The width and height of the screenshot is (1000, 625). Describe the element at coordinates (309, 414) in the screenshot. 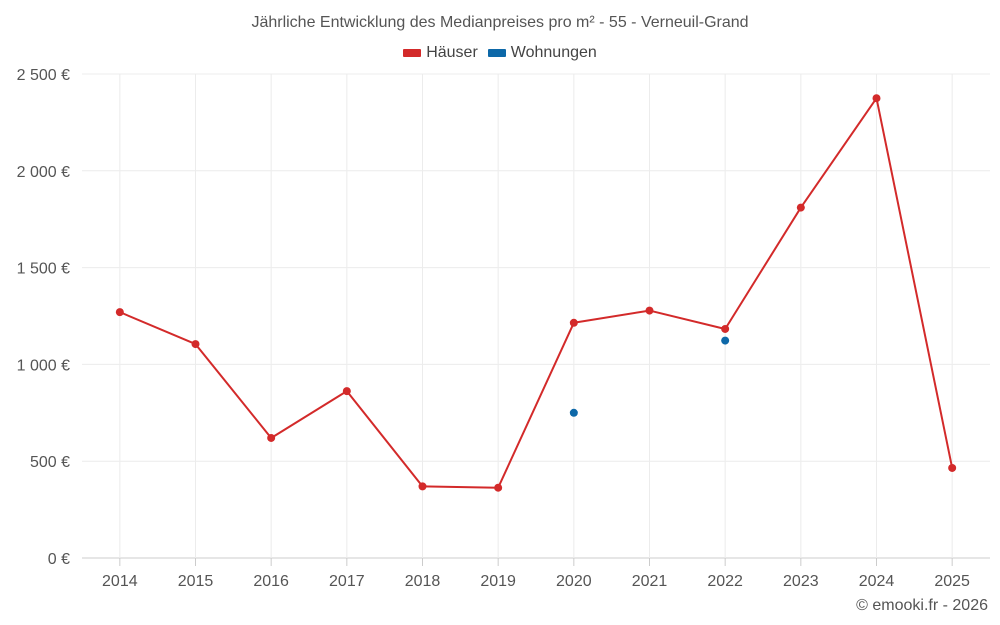

I see `series-line-haeuser-2016-2017` at that location.